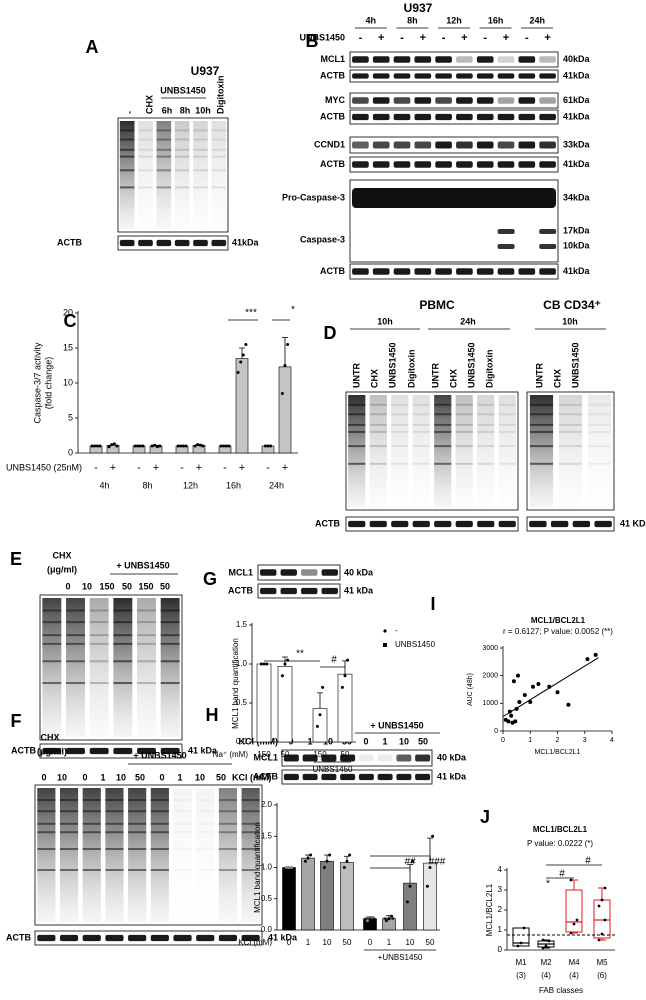  What do you see at coordinates (527, 38) in the screenshot?
I see `label: -` at bounding box center [527, 38].